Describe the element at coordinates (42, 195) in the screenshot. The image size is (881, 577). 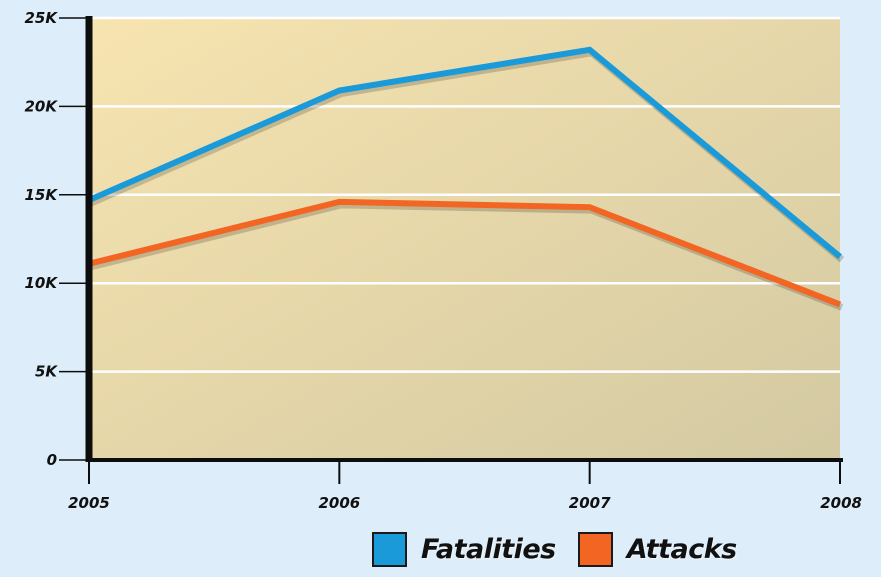
I see `y-tick-label: 15K` at that location.